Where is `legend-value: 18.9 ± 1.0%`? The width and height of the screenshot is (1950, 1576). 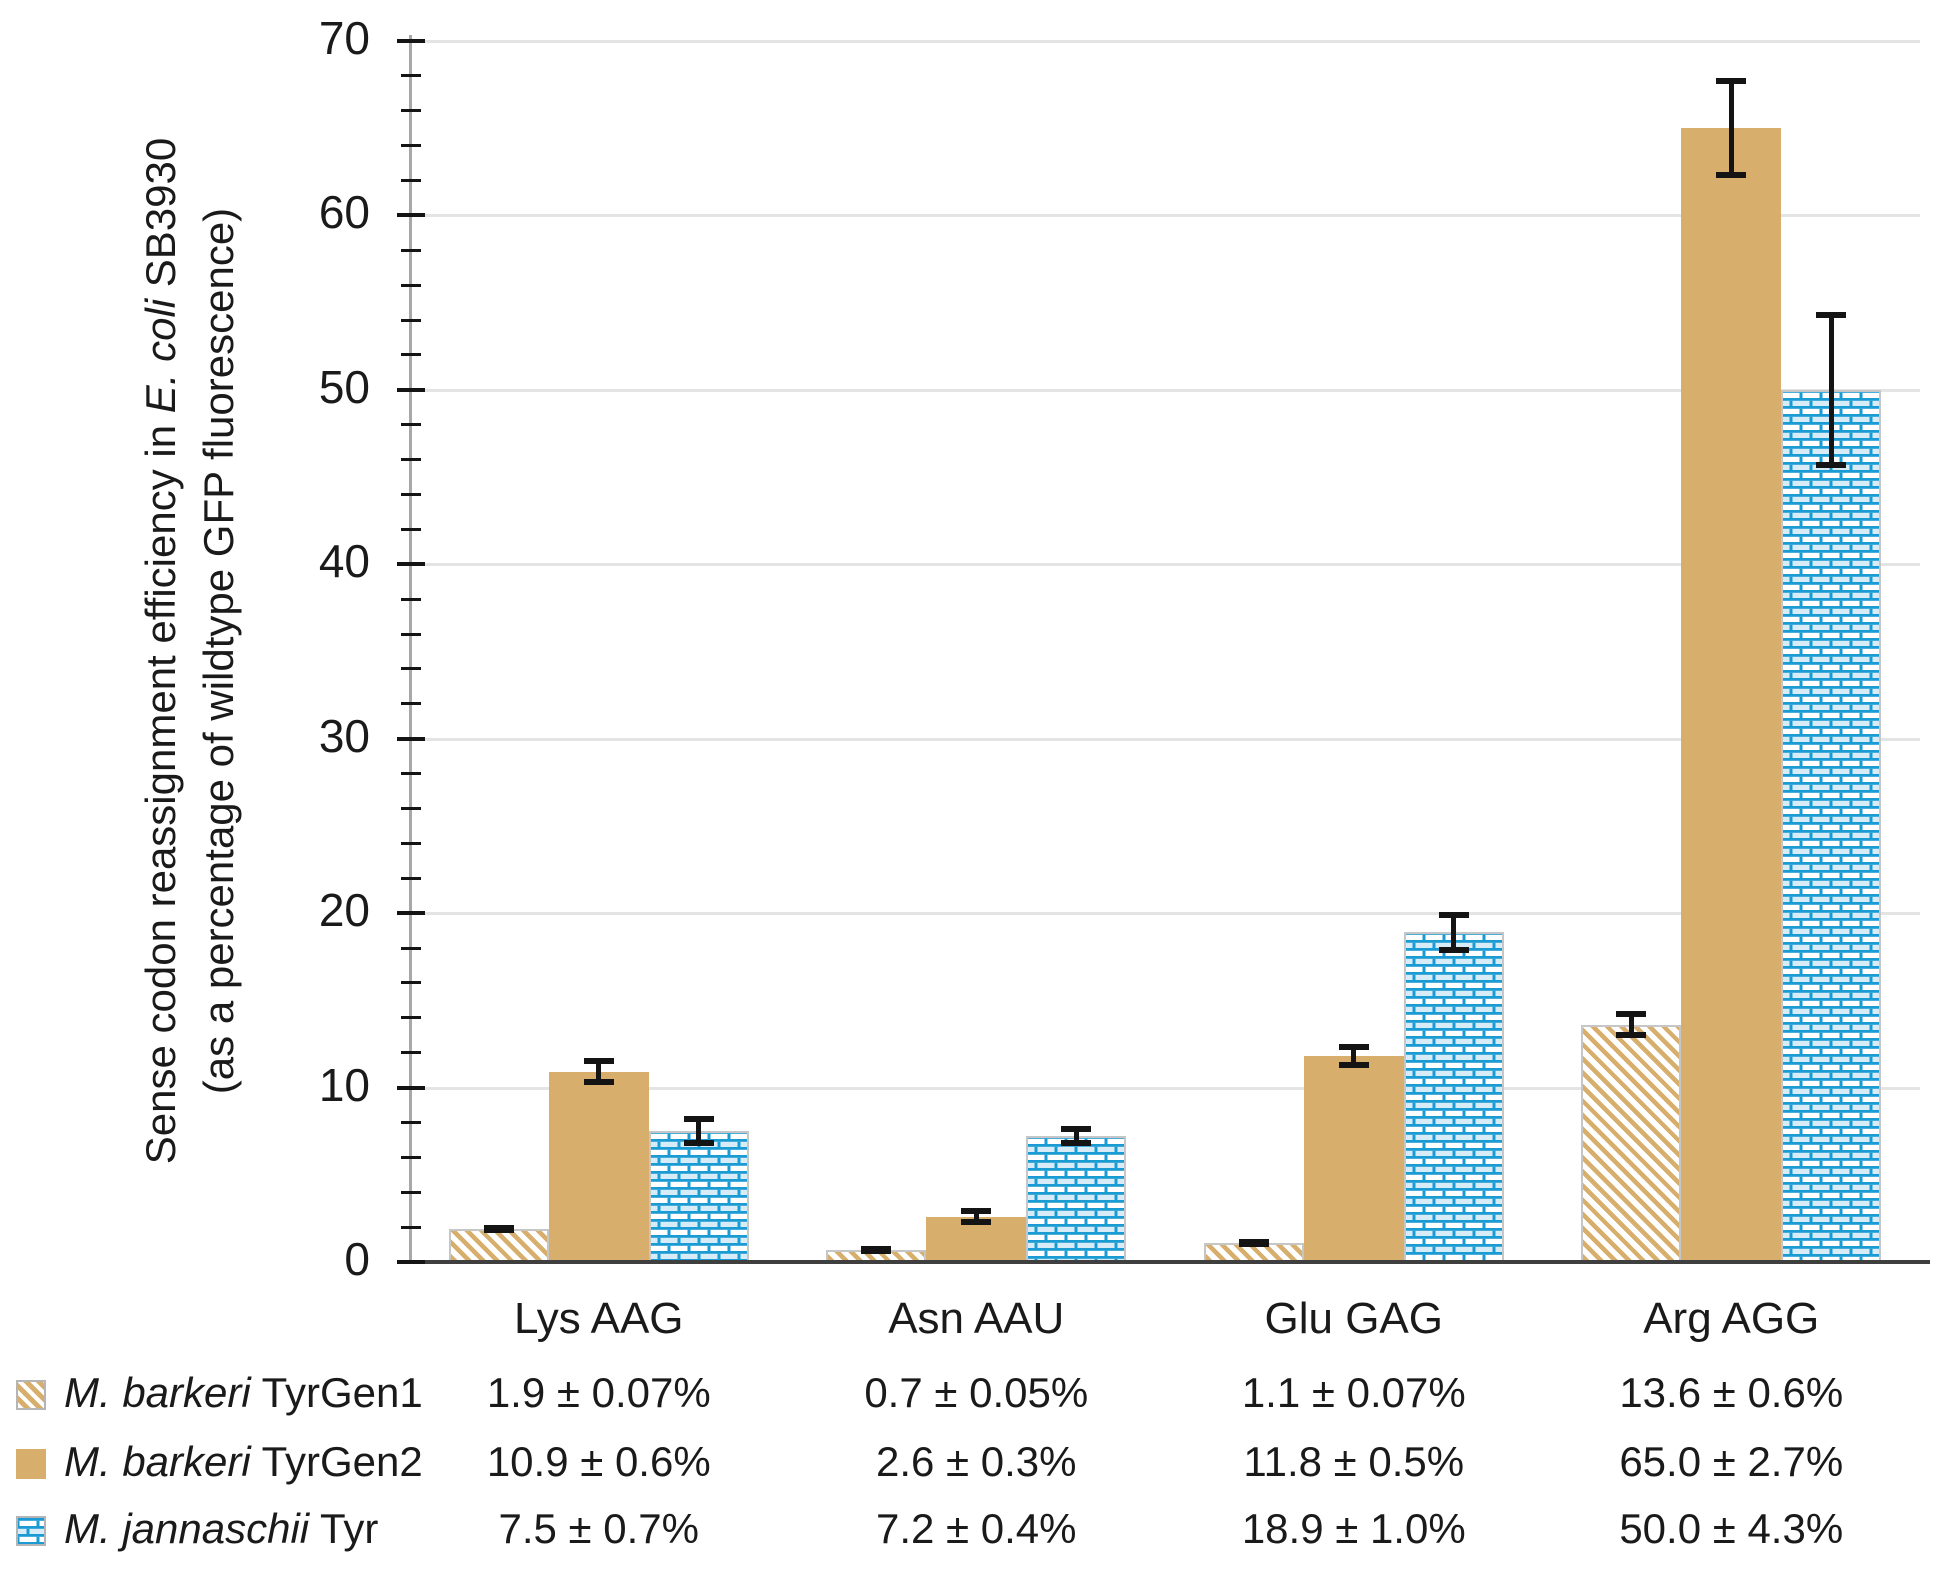
legend-value: 18.9 ± 1.0% is located at coordinates (1353, 1528).